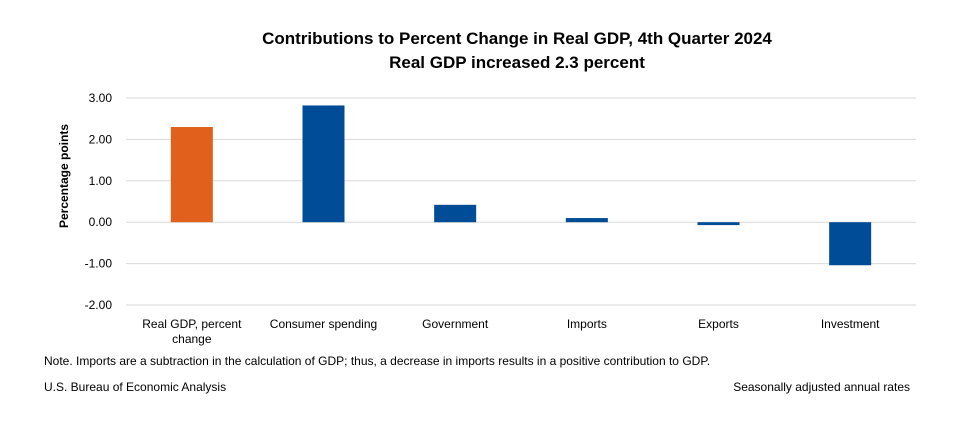 Image resolution: width=964 pixels, height=436 pixels. I want to click on y-tick-label: -1.00, so click(99, 264).